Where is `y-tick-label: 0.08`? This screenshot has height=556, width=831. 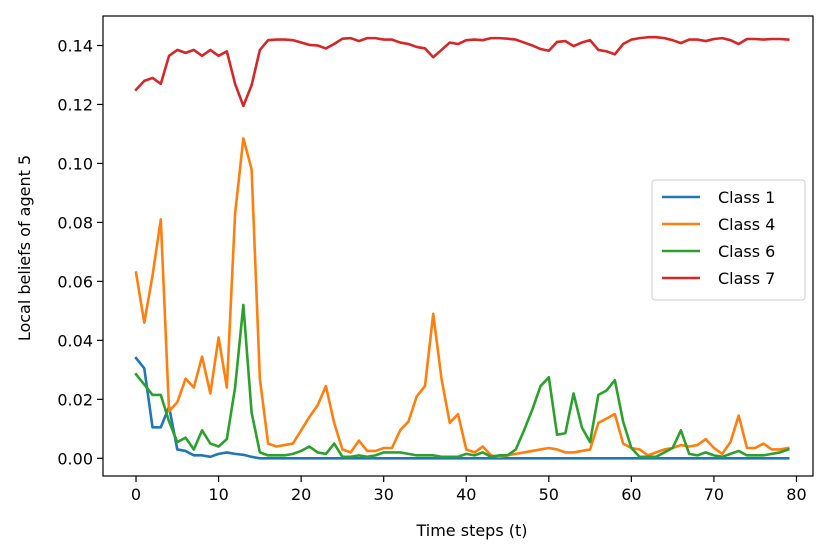 y-tick-label: 0.08 is located at coordinates (75, 222).